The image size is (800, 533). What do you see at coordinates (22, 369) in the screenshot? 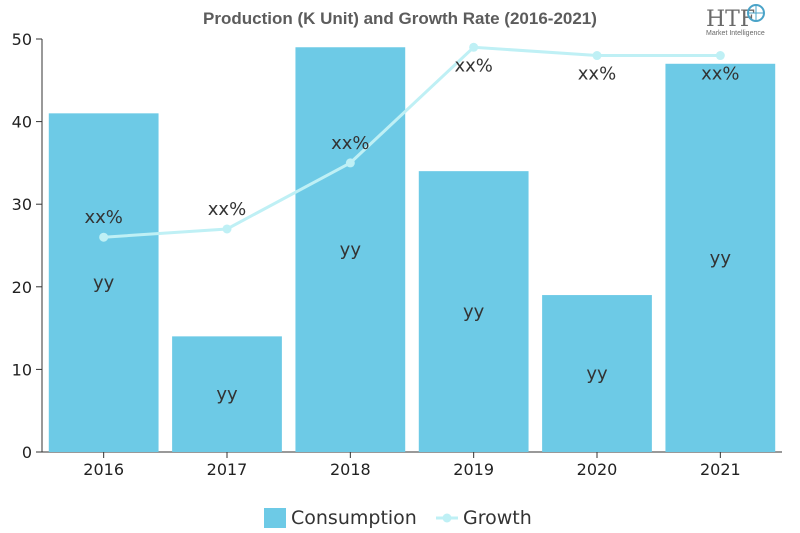
I see `y-tick-label: 10` at bounding box center [22, 369].